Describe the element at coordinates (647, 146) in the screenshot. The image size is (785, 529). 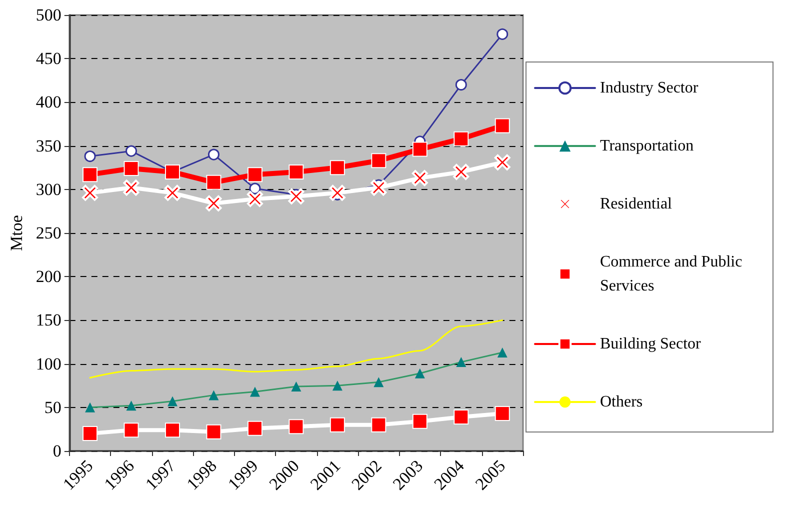
I see `legend-label: Transportation` at that location.